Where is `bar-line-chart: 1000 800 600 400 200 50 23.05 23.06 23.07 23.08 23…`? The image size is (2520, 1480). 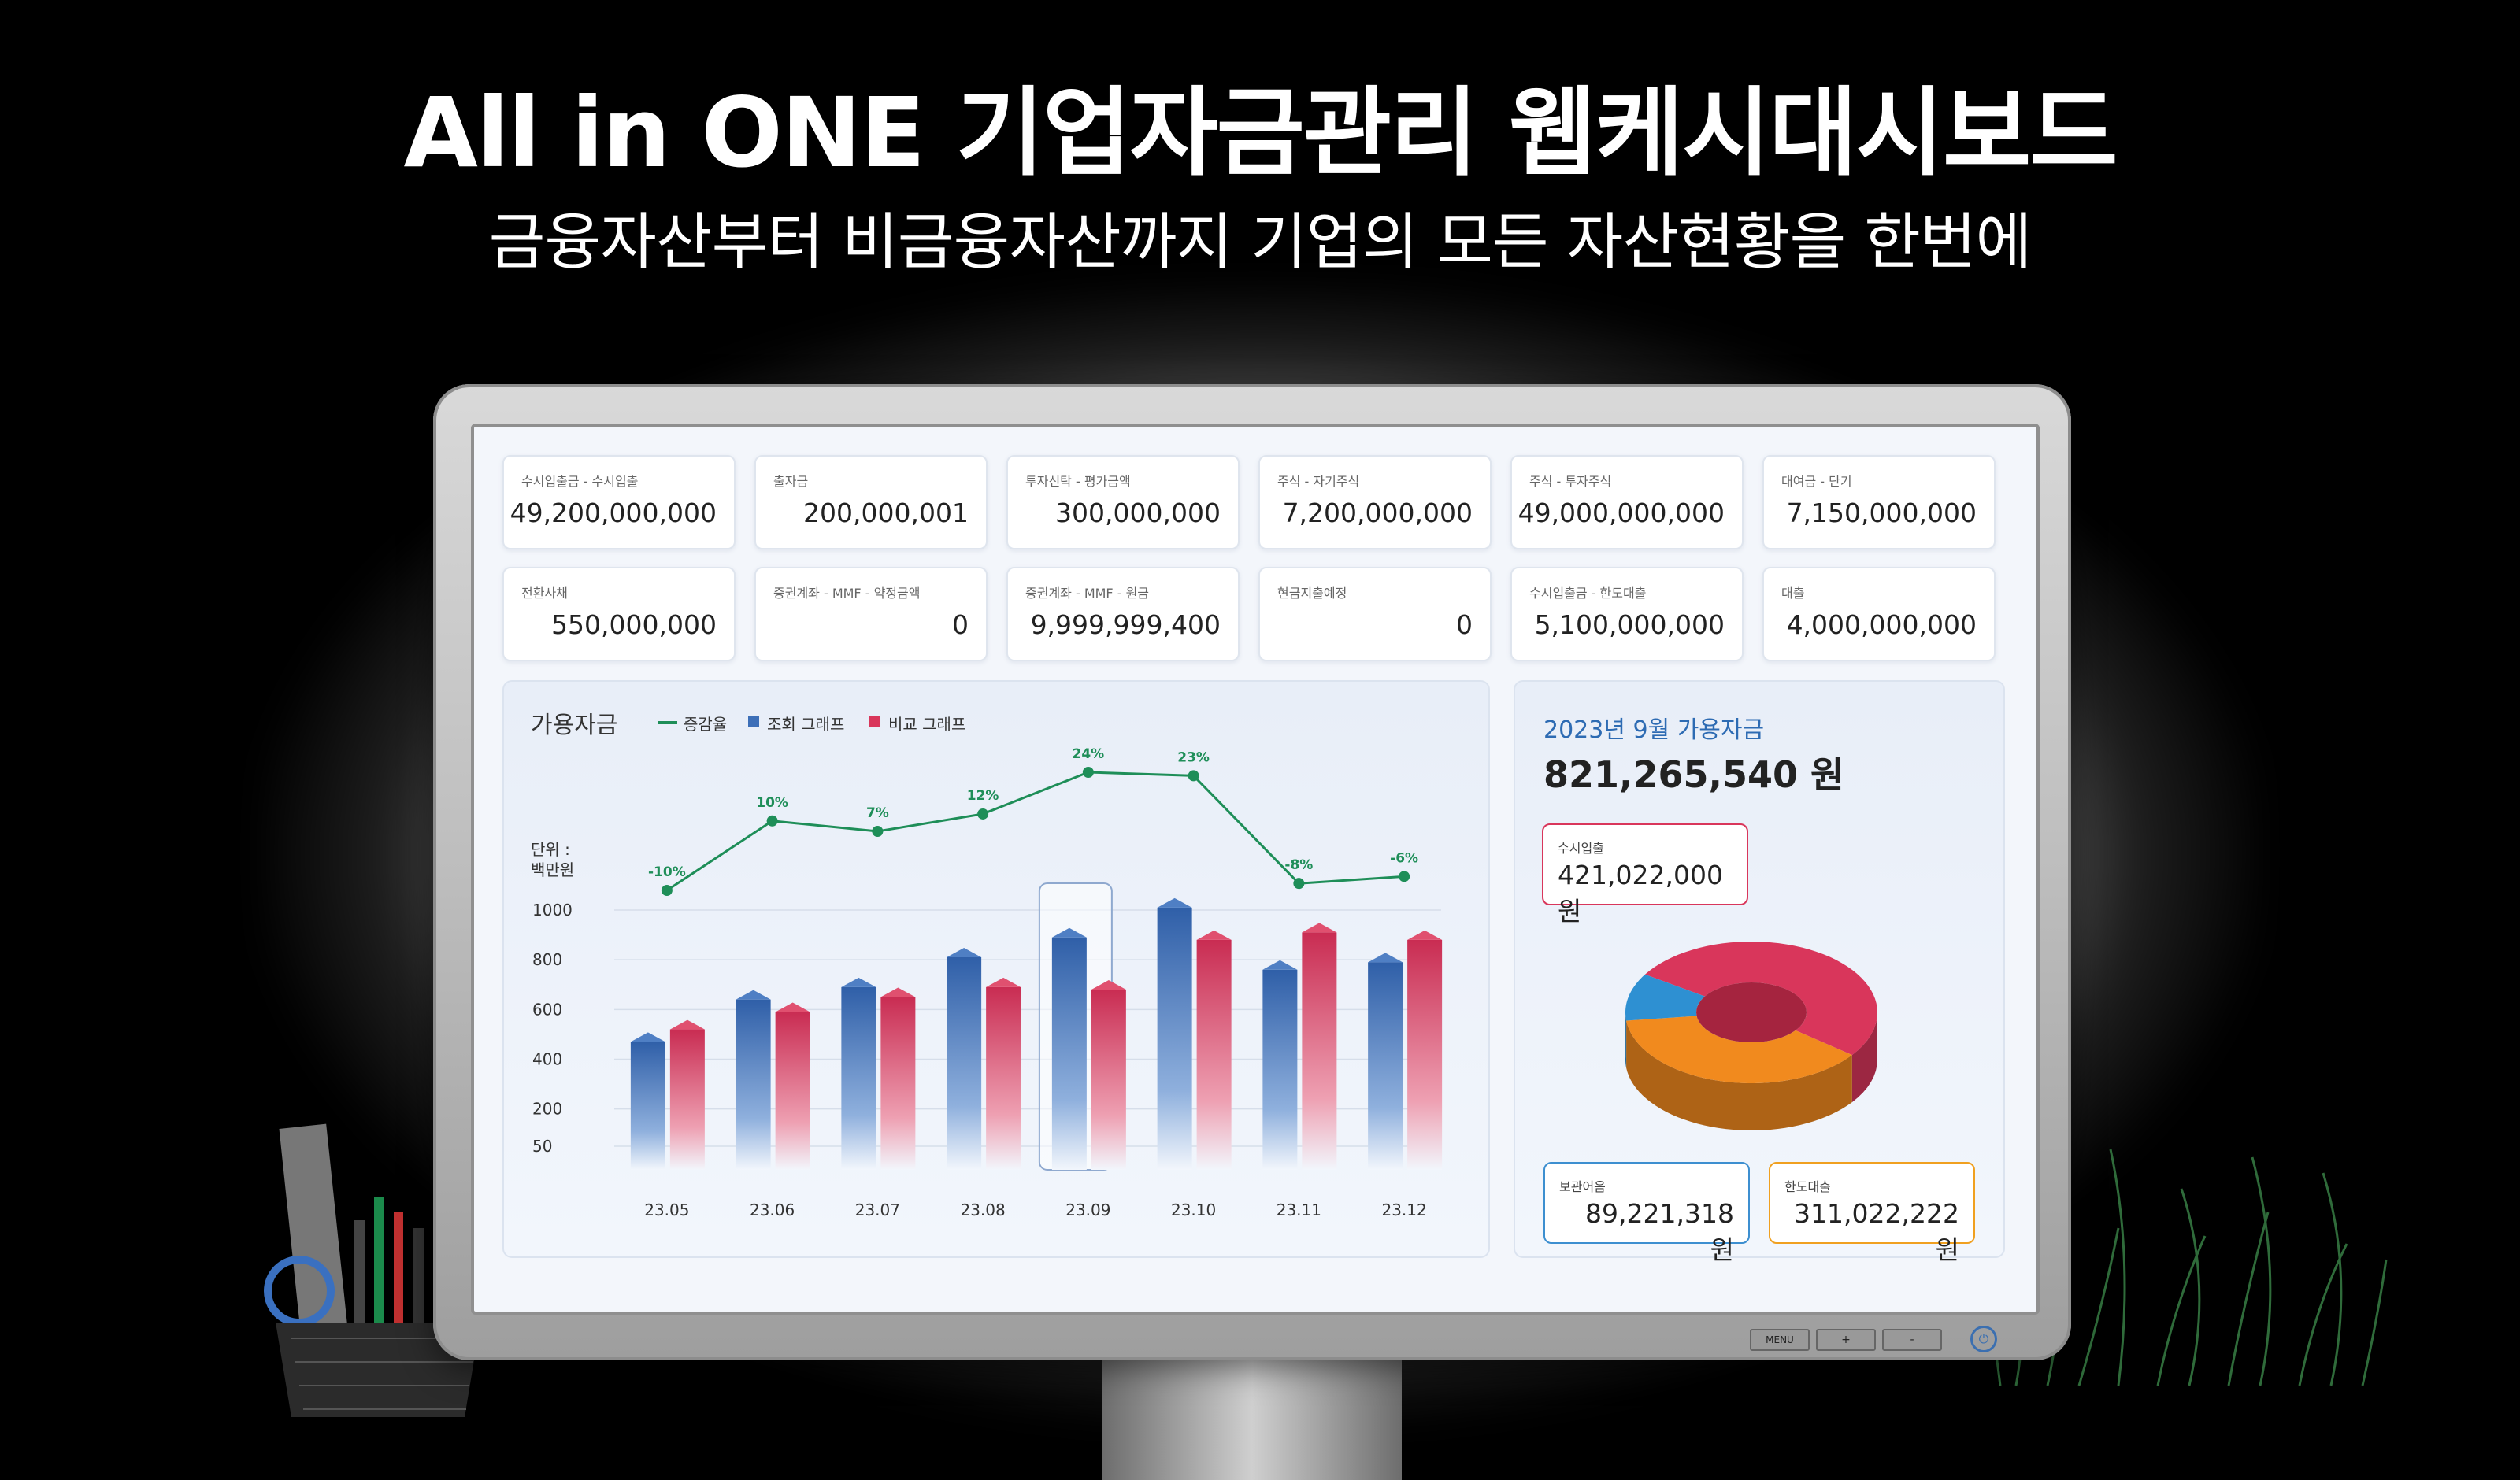
bar-line-chart: 1000 800 600 400 200 50 23.05 23.06 23.07 23.08 23… is located at coordinates (987, 982).